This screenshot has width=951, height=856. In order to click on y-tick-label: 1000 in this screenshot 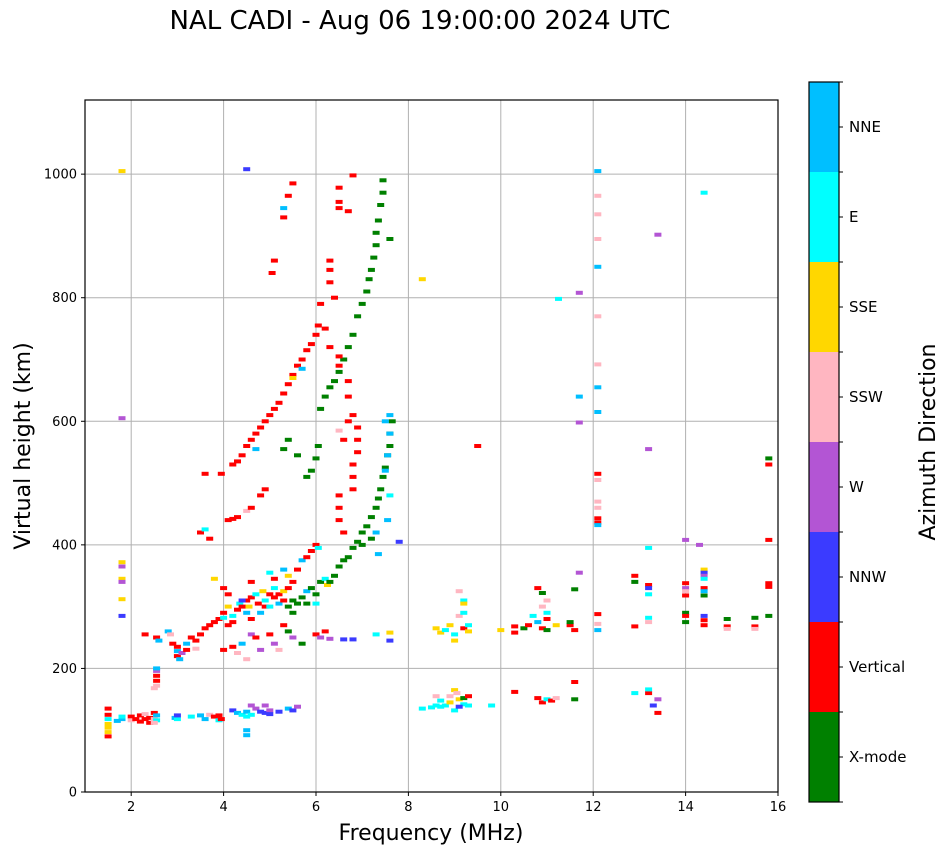, I will do `click(60, 175)`.